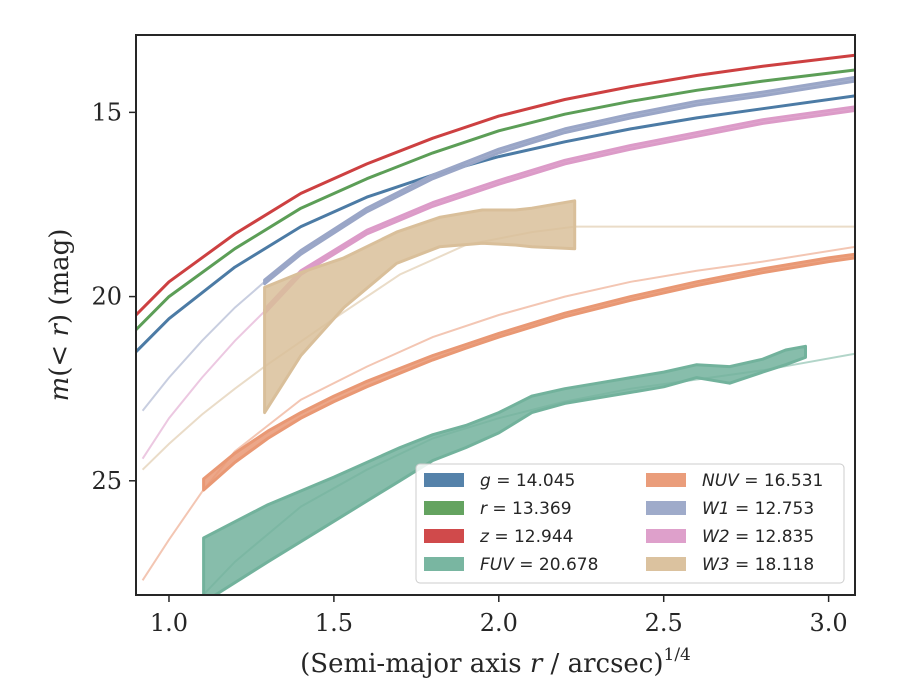 This screenshot has width=900, height=700. Describe the element at coordinates (499, 623) in the screenshot. I see `x-tick-label: 2.0` at that location.